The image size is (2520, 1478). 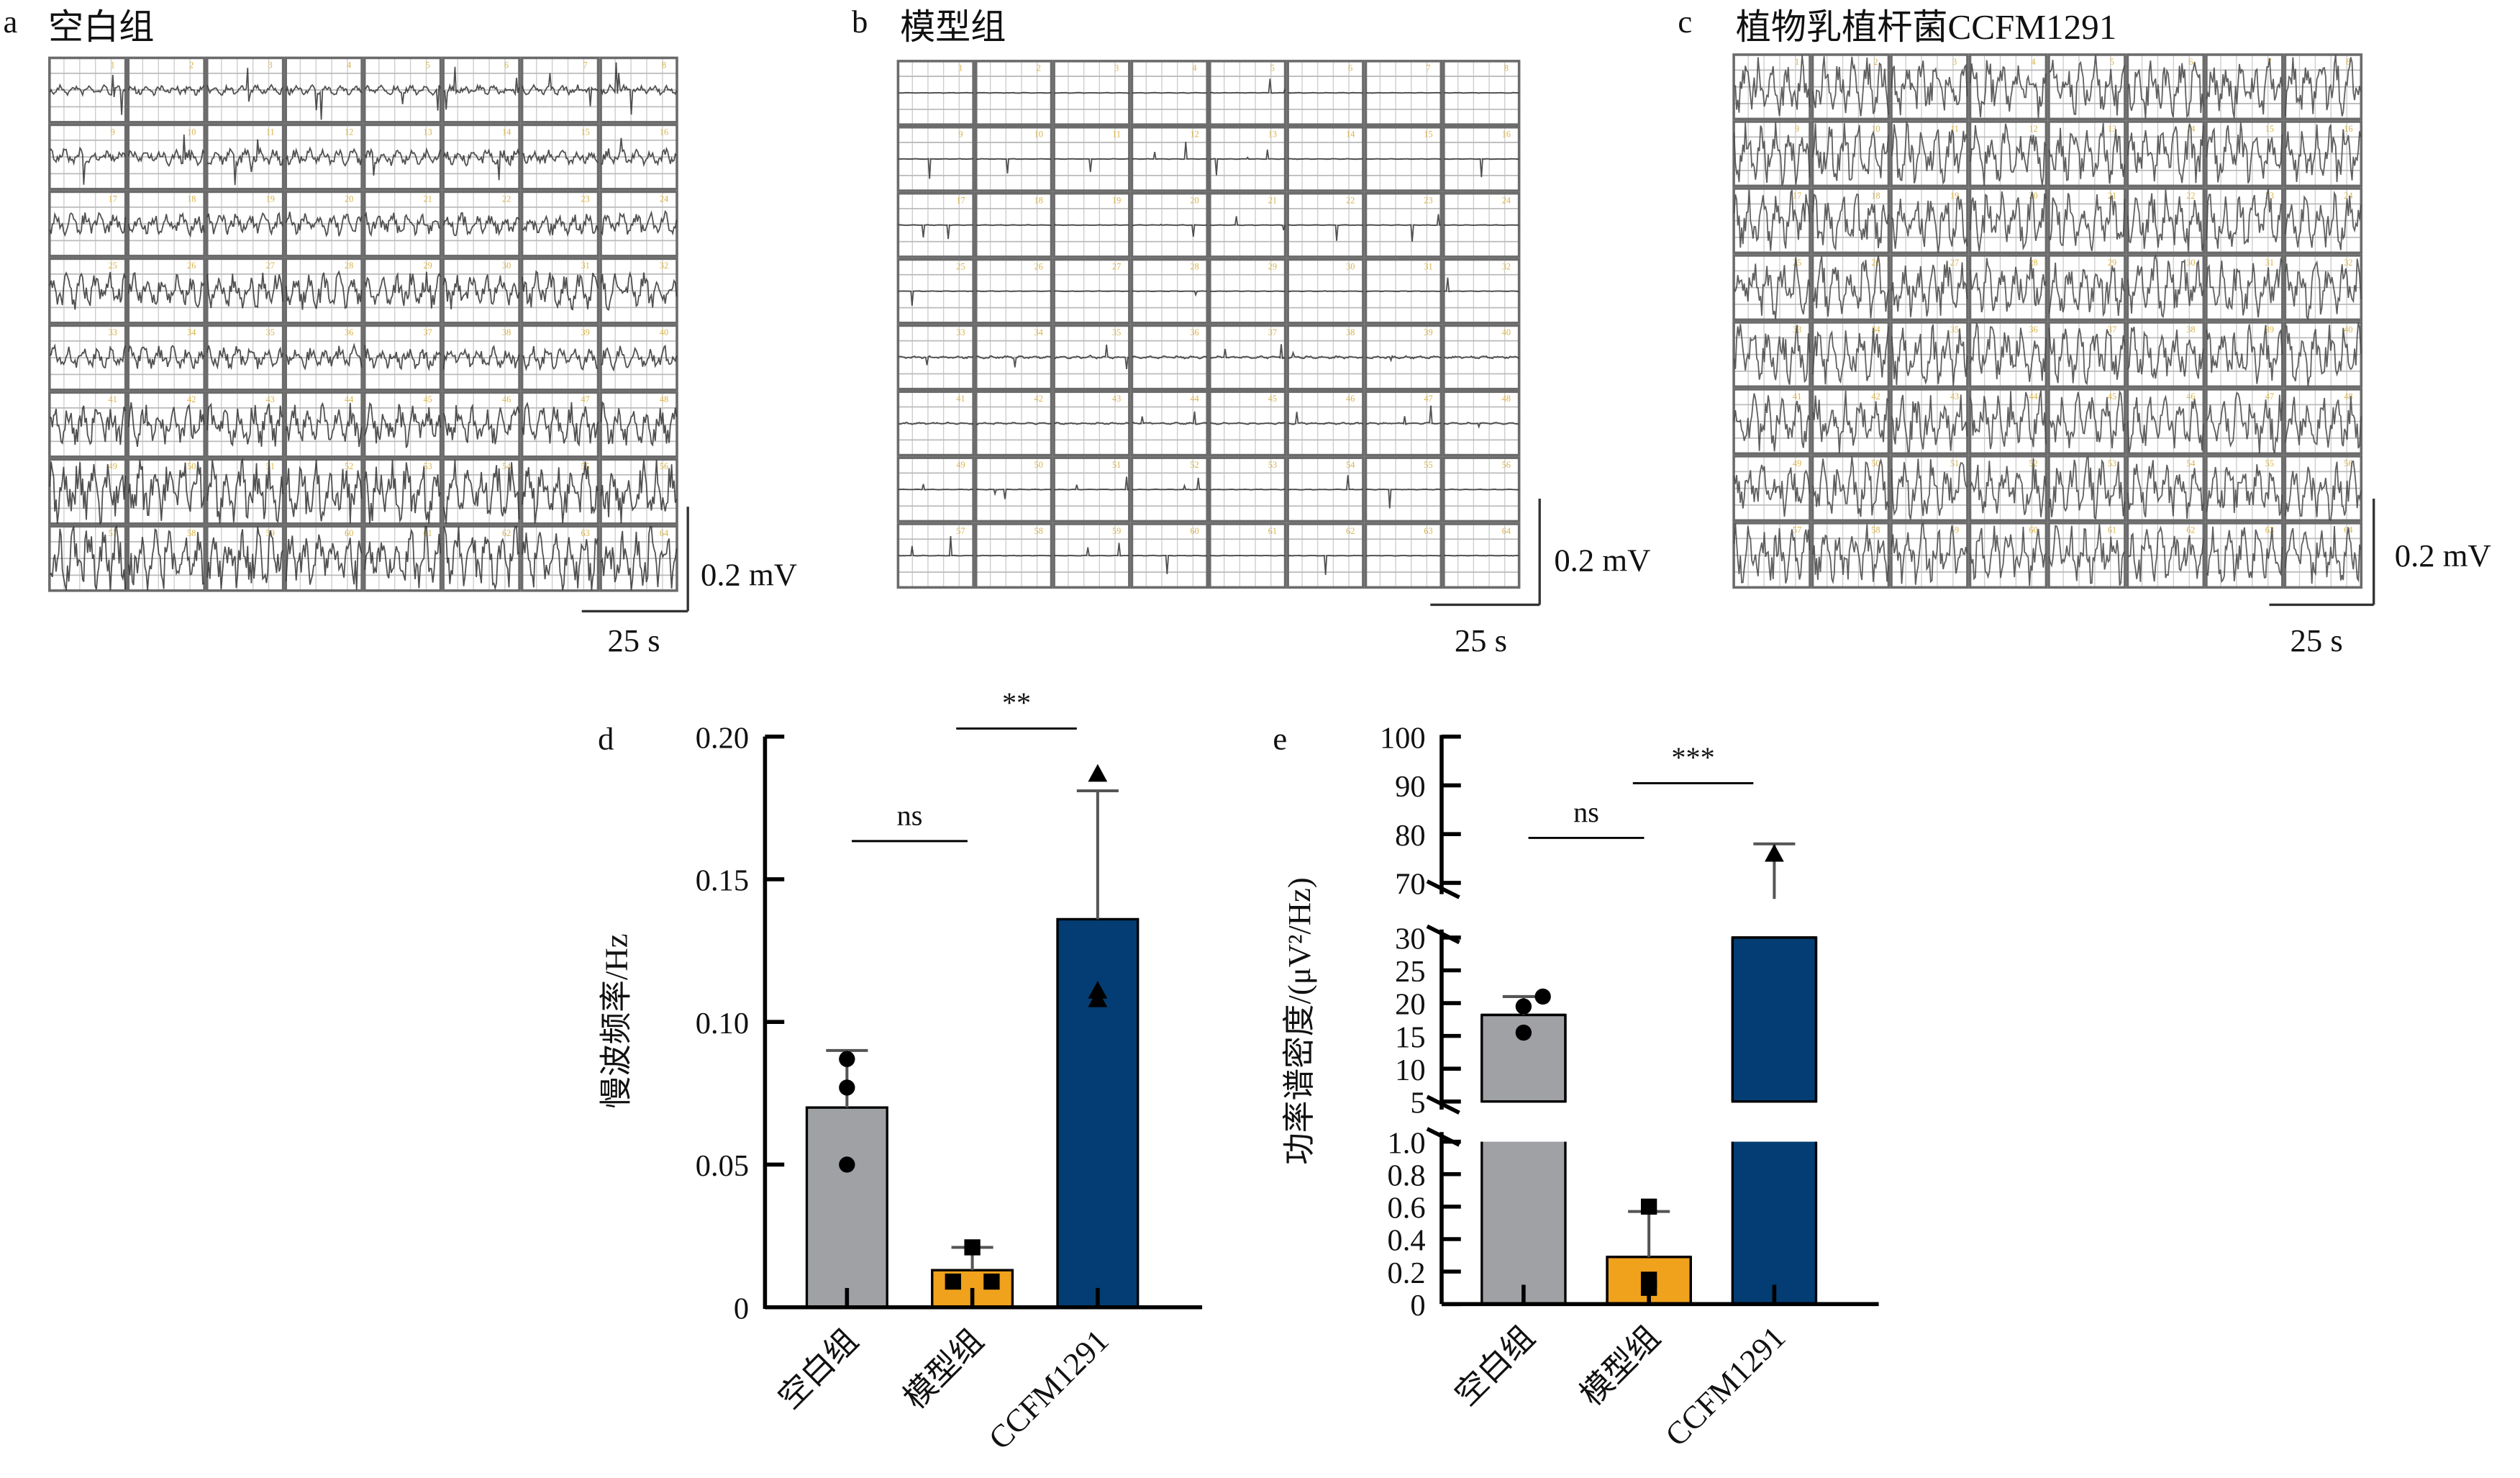 What do you see at coordinates (1407, 1241) in the screenshot?
I see `y-tick-label: 0.4` at bounding box center [1407, 1241].